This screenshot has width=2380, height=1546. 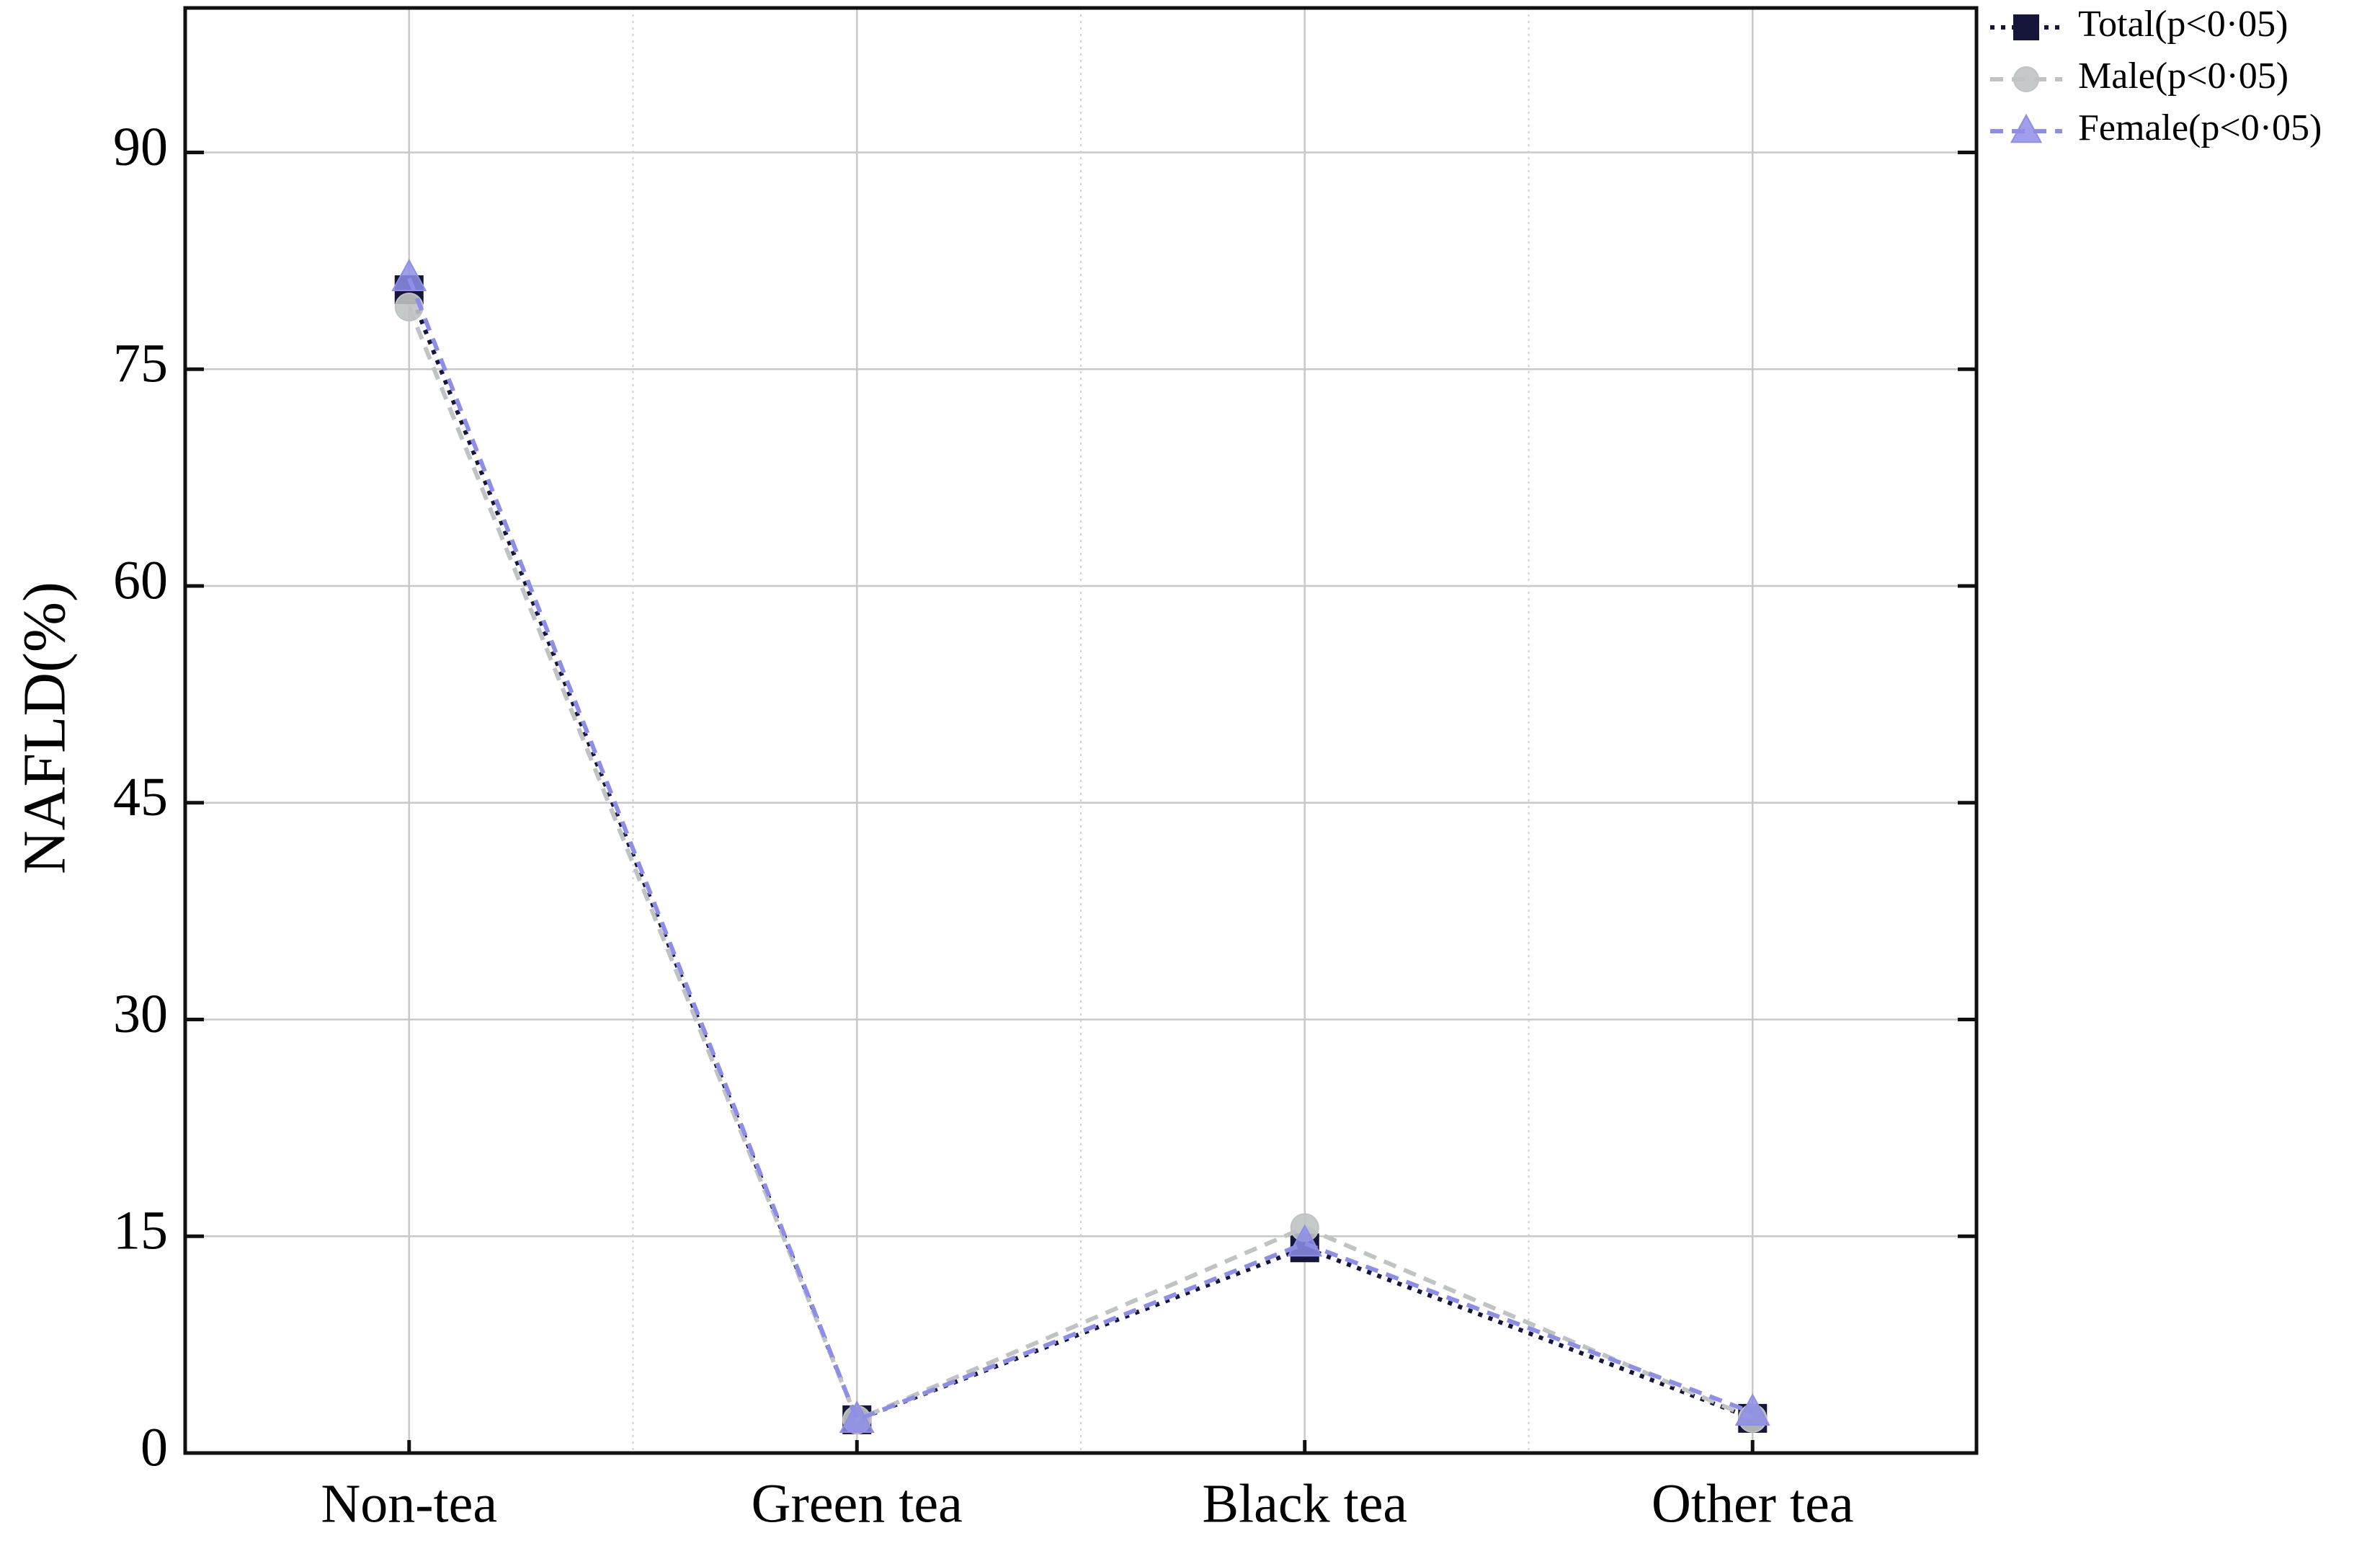 What do you see at coordinates (140, 147) in the screenshot?
I see `y-tick-label: 90` at bounding box center [140, 147].